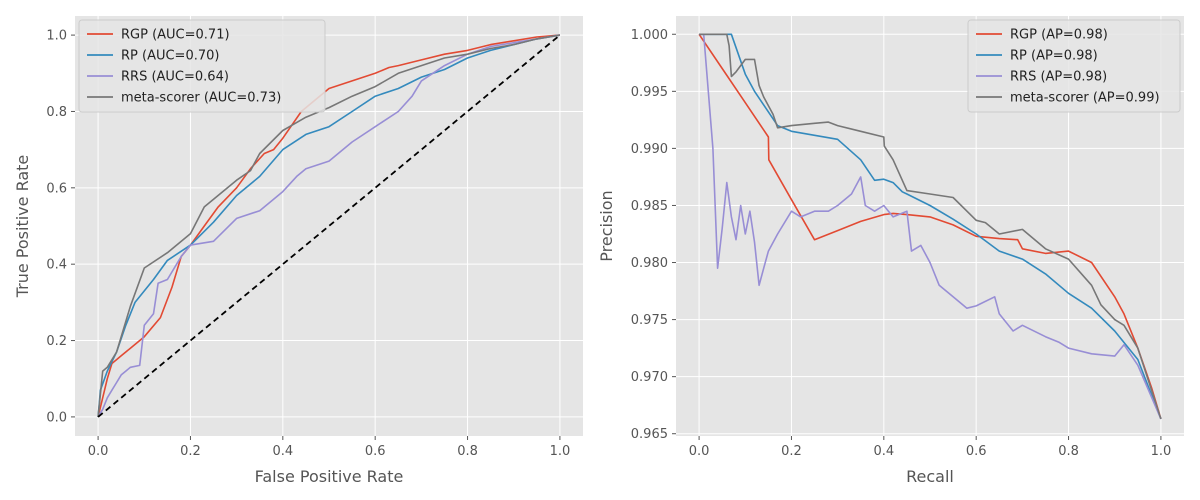 This screenshot has width=1200, height=500. Describe the element at coordinates (375, 451) in the screenshot. I see `chart-1-x-tick-label: 0.6` at that location.